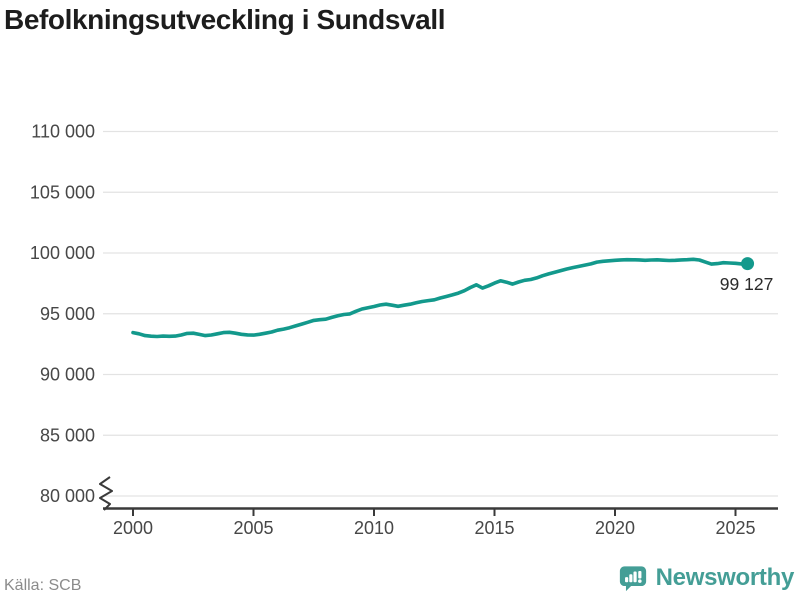 The width and height of the screenshot is (800, 600). I want to click on axis-break-symbol, so click(106, 493).